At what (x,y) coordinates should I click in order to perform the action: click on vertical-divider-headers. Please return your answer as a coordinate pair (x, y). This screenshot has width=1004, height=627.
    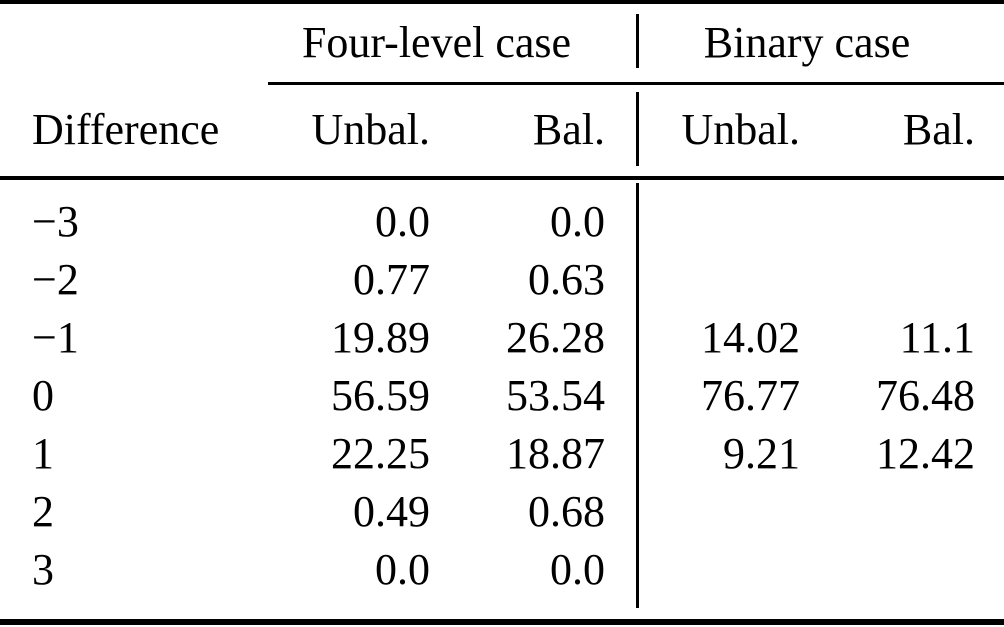
    Looking at the image, I should click on (637, 129).